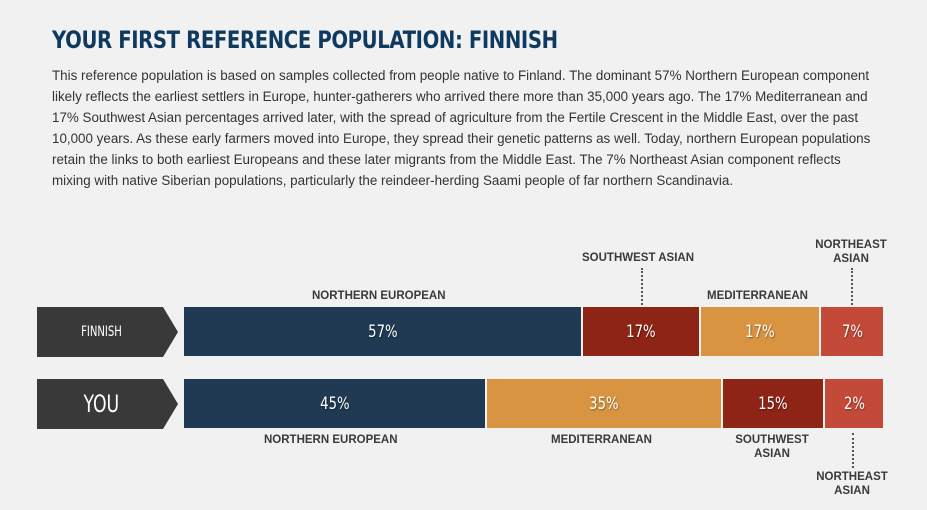 The image size is (927, 510). Describe the element at coordinates (305, 40) in the screenshot. I see `page-title: YOUR FIRST REFERENCE POPULATION: FINNISH` at that location.